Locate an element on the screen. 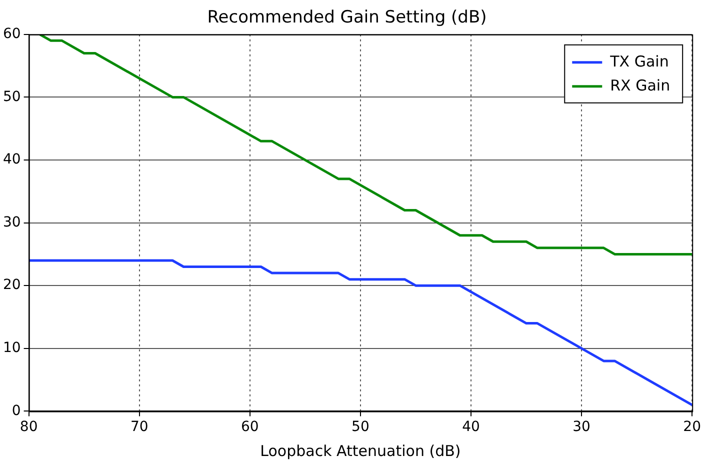  y-tick-label: 60 is located at coordinates (11, 34).